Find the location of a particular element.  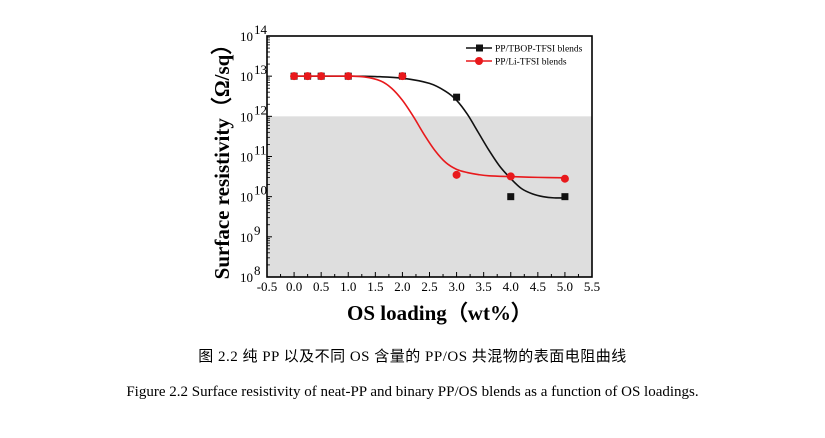

x-tick-label: 2.5 is located at coordinates (429, 286).